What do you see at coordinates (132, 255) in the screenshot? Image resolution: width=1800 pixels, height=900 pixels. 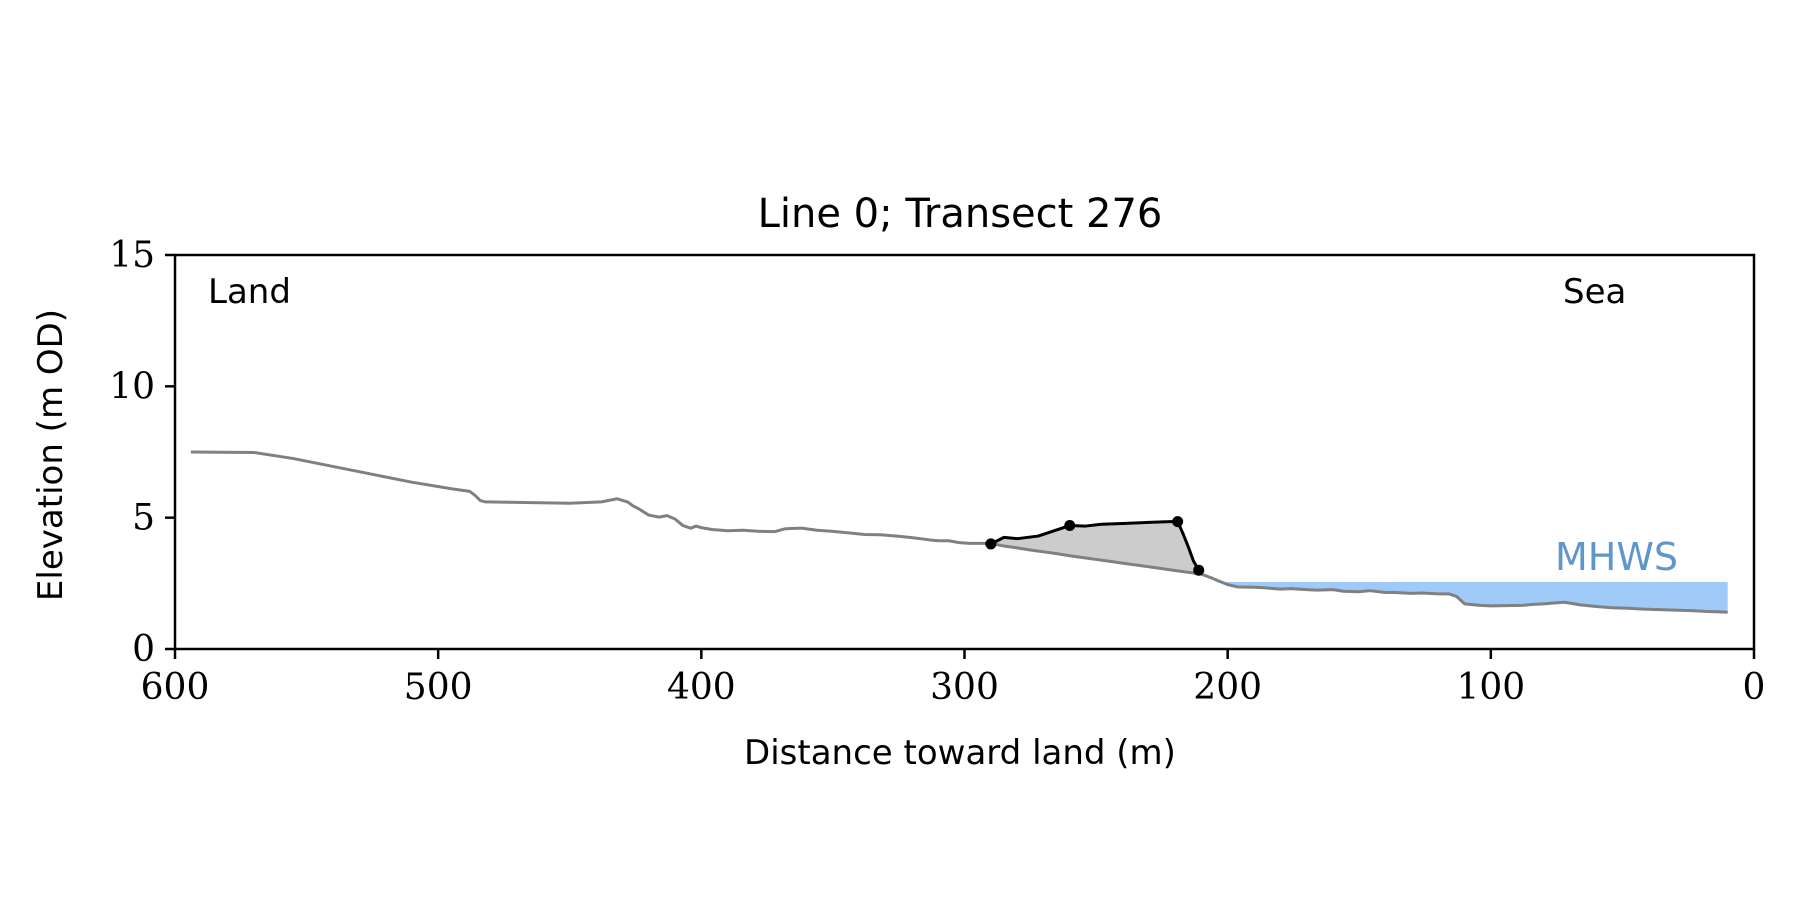 I see `y-tick-label: 15` at bounding box center [132, 255].